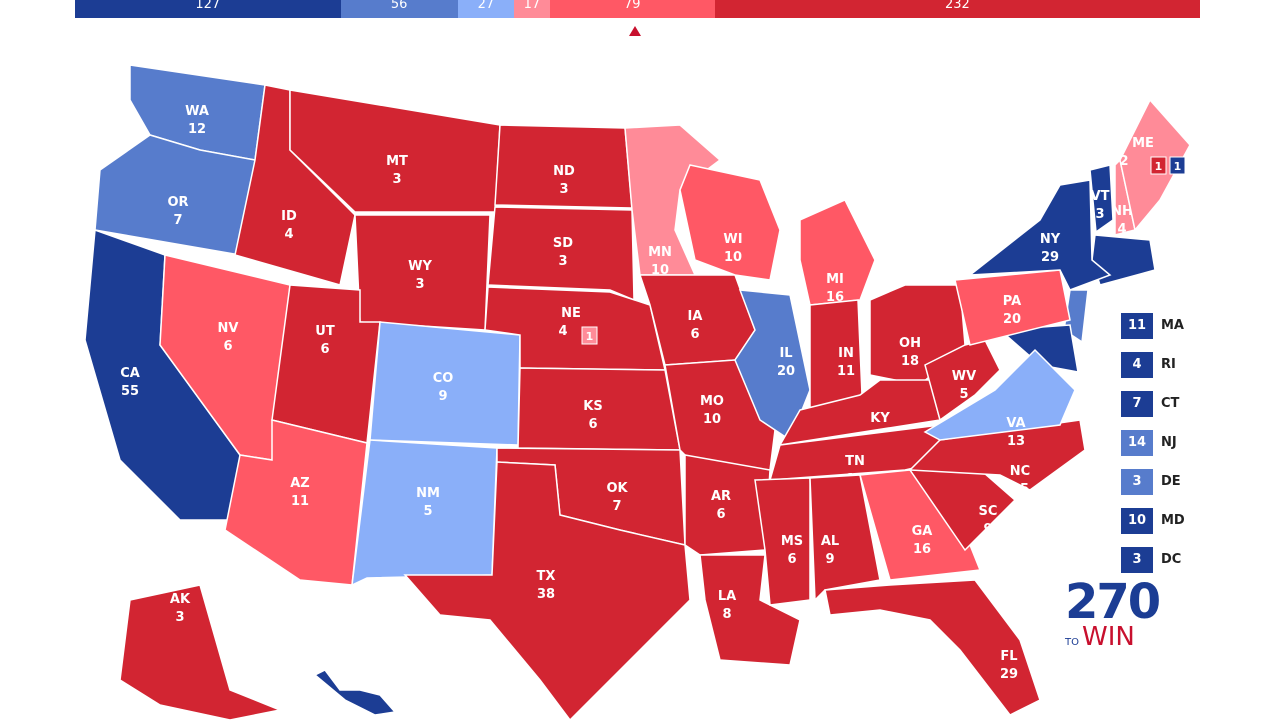 Image resolution: width=1279 pixels, height=720 pixels. I want to click on legend-item-dc: 3 DC, so click(1153, 559).